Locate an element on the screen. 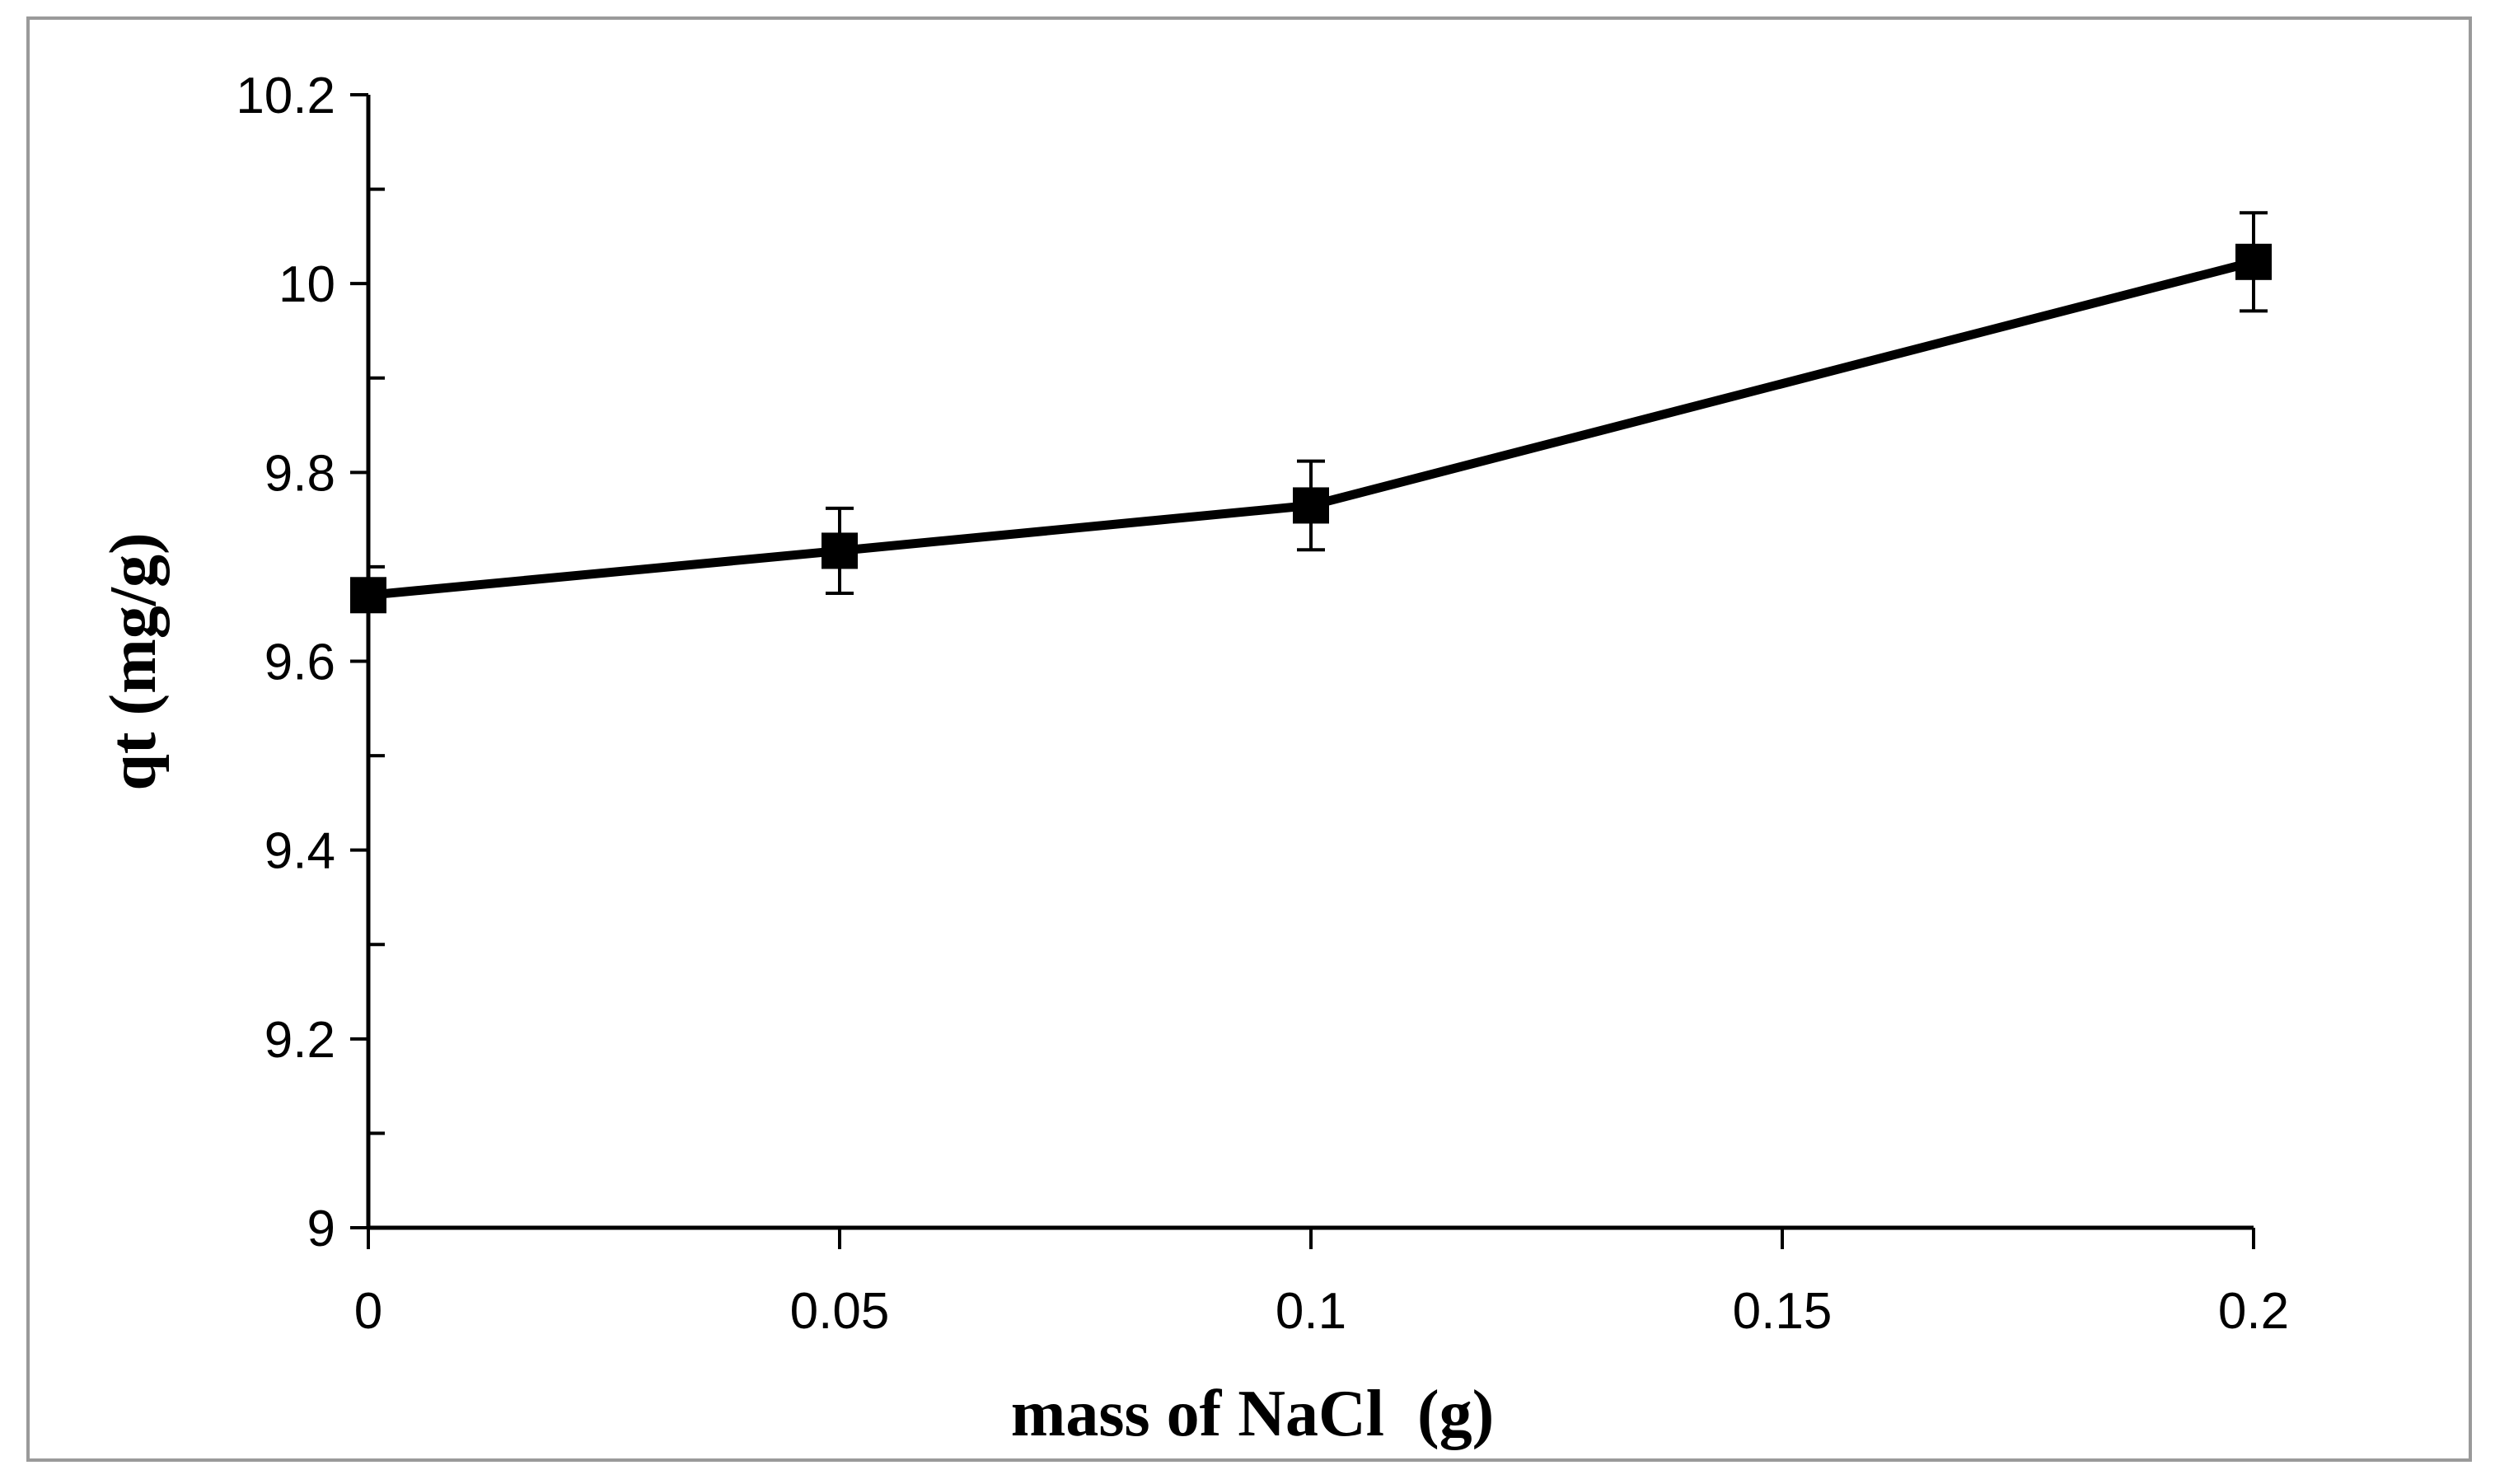  x-tick-label: 0 is located at coordinates (368, 1312).